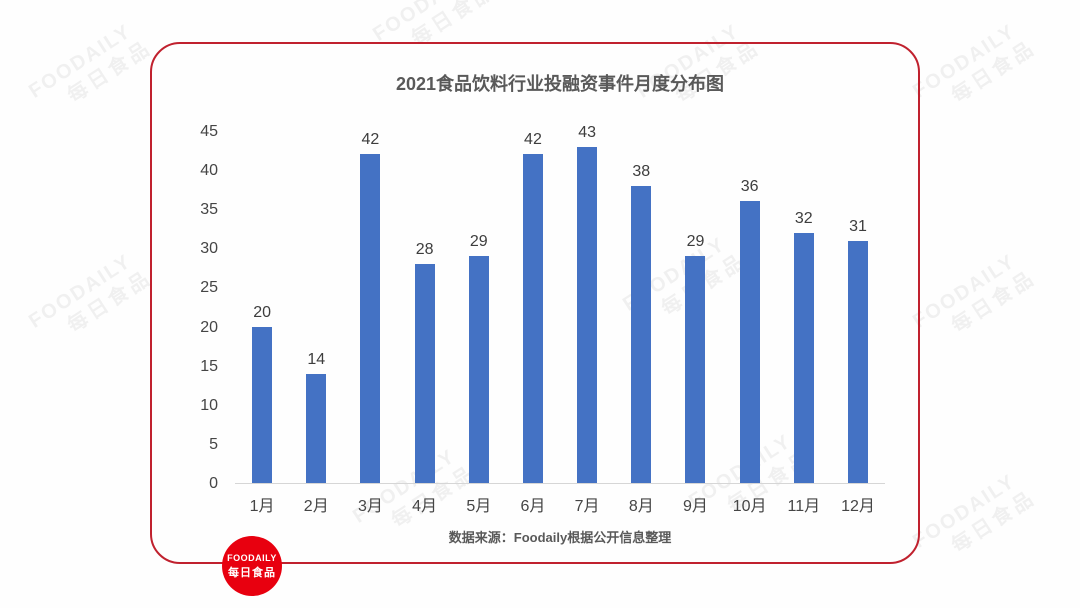  I want to click on bar-column: 20, so click(262, 393).